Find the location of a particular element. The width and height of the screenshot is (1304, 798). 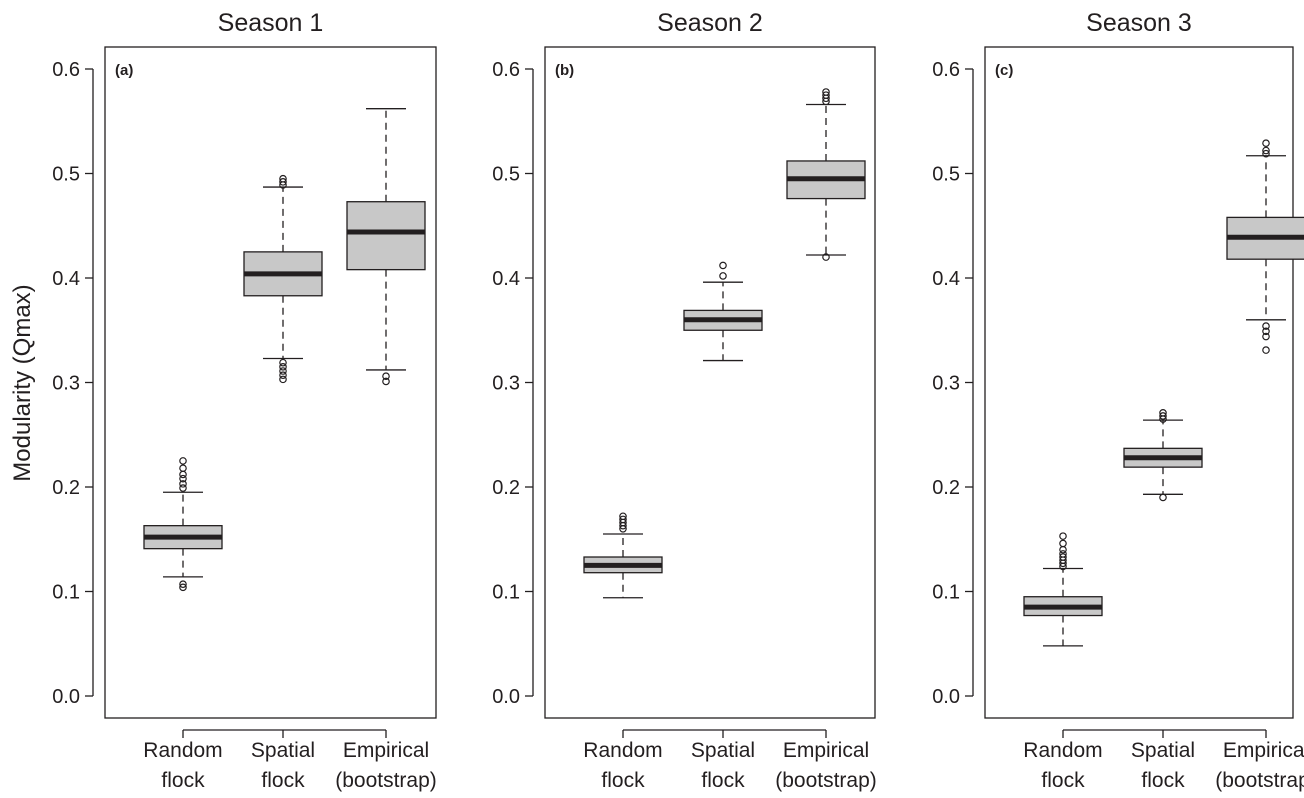

panel-letter: (a) is located at coordinates (124, 70).